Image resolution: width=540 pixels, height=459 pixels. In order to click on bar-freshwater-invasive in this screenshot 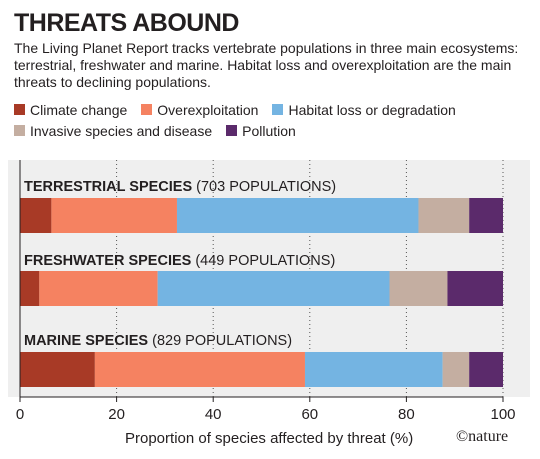, I will do `click(418, 288)`.